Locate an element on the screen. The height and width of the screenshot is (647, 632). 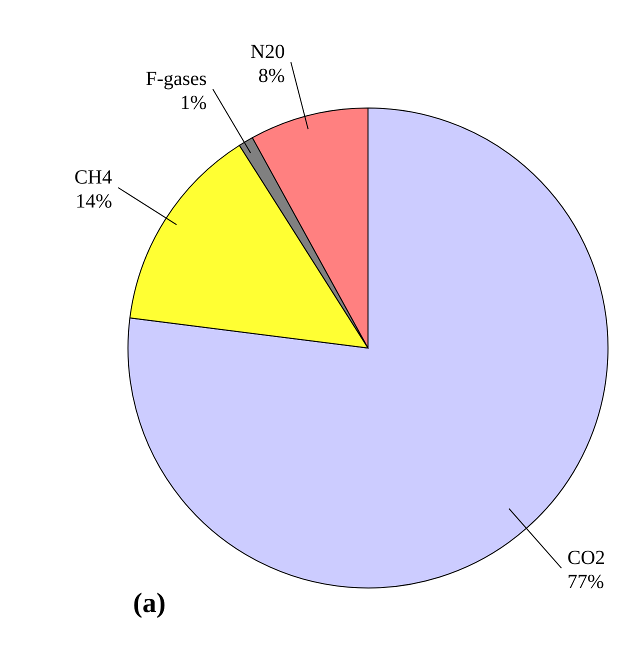
data-label: 8% is located at coordinates (271, 76).